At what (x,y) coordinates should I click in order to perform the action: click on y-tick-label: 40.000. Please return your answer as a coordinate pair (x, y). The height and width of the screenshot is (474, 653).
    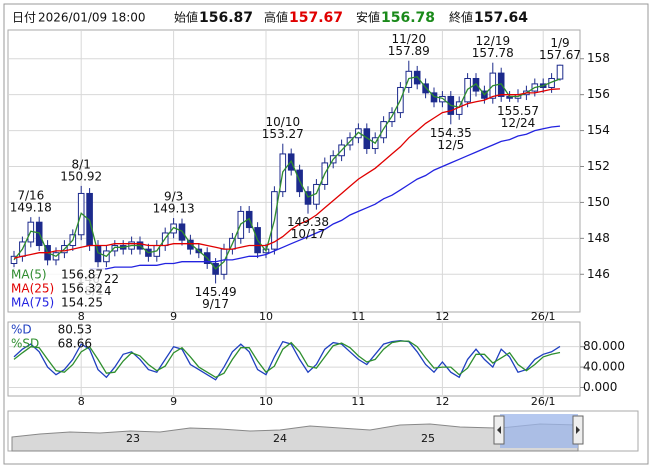
    Looking at the image, I should click on (604, 367).